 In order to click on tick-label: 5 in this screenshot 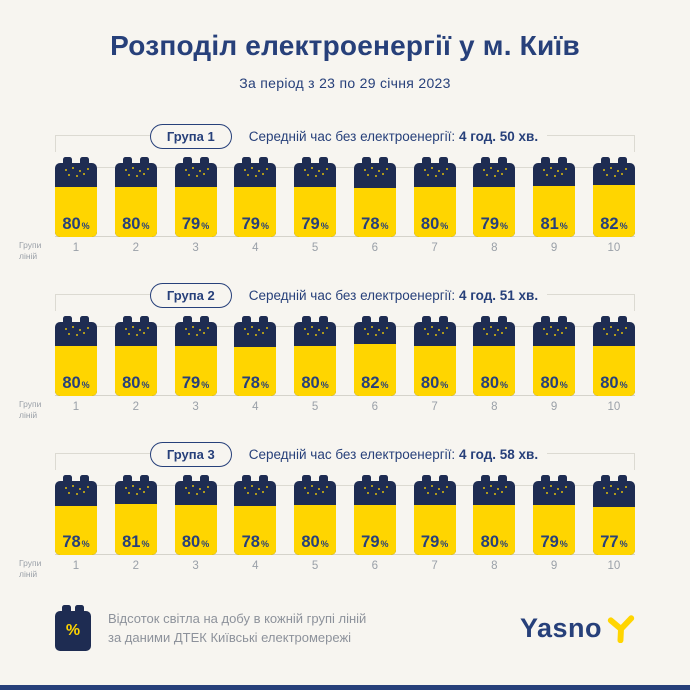, I will do `click(315, 248)`.